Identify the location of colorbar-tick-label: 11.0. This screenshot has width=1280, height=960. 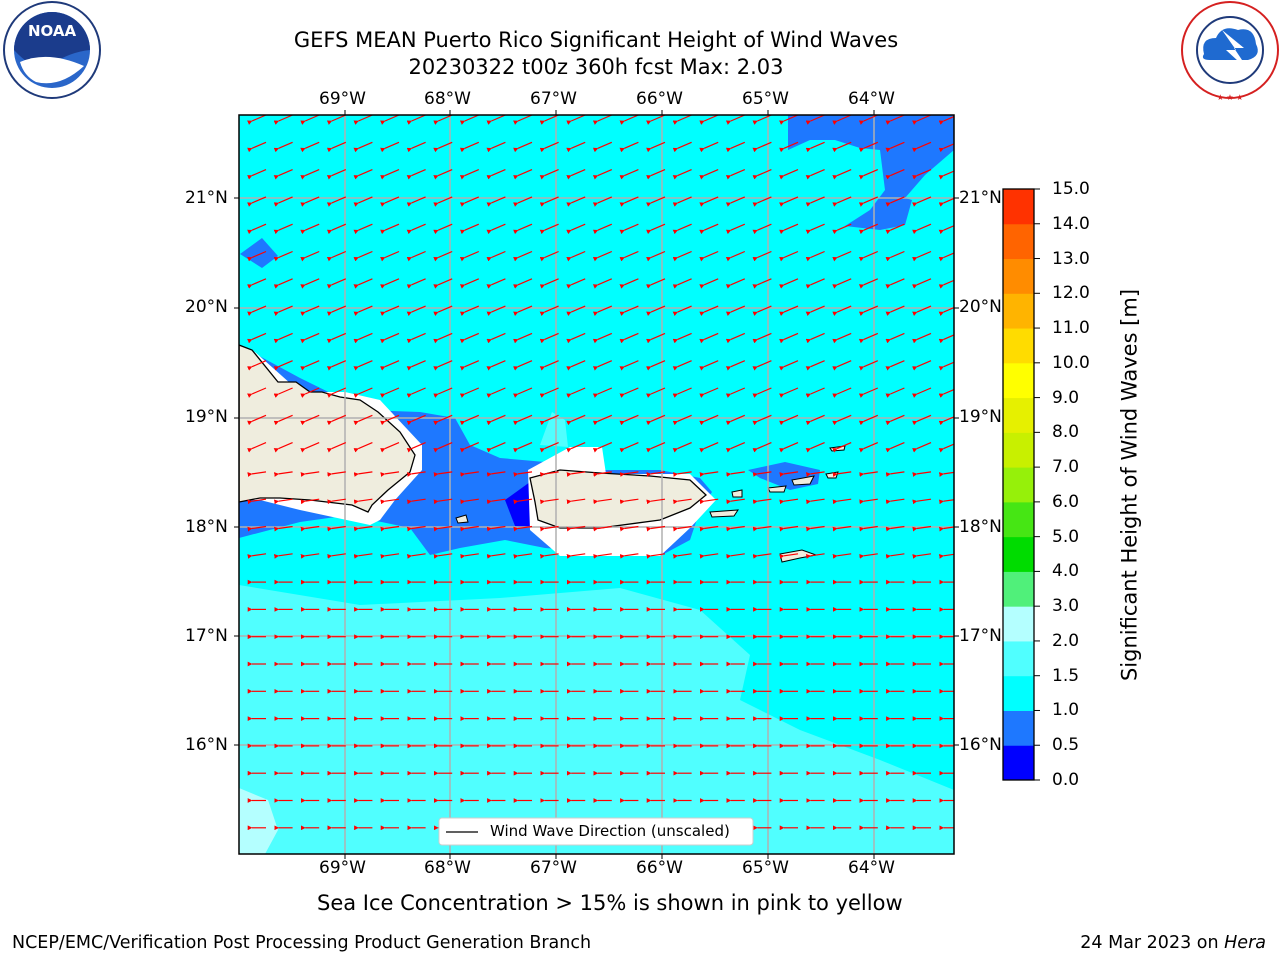
(1071, 328).